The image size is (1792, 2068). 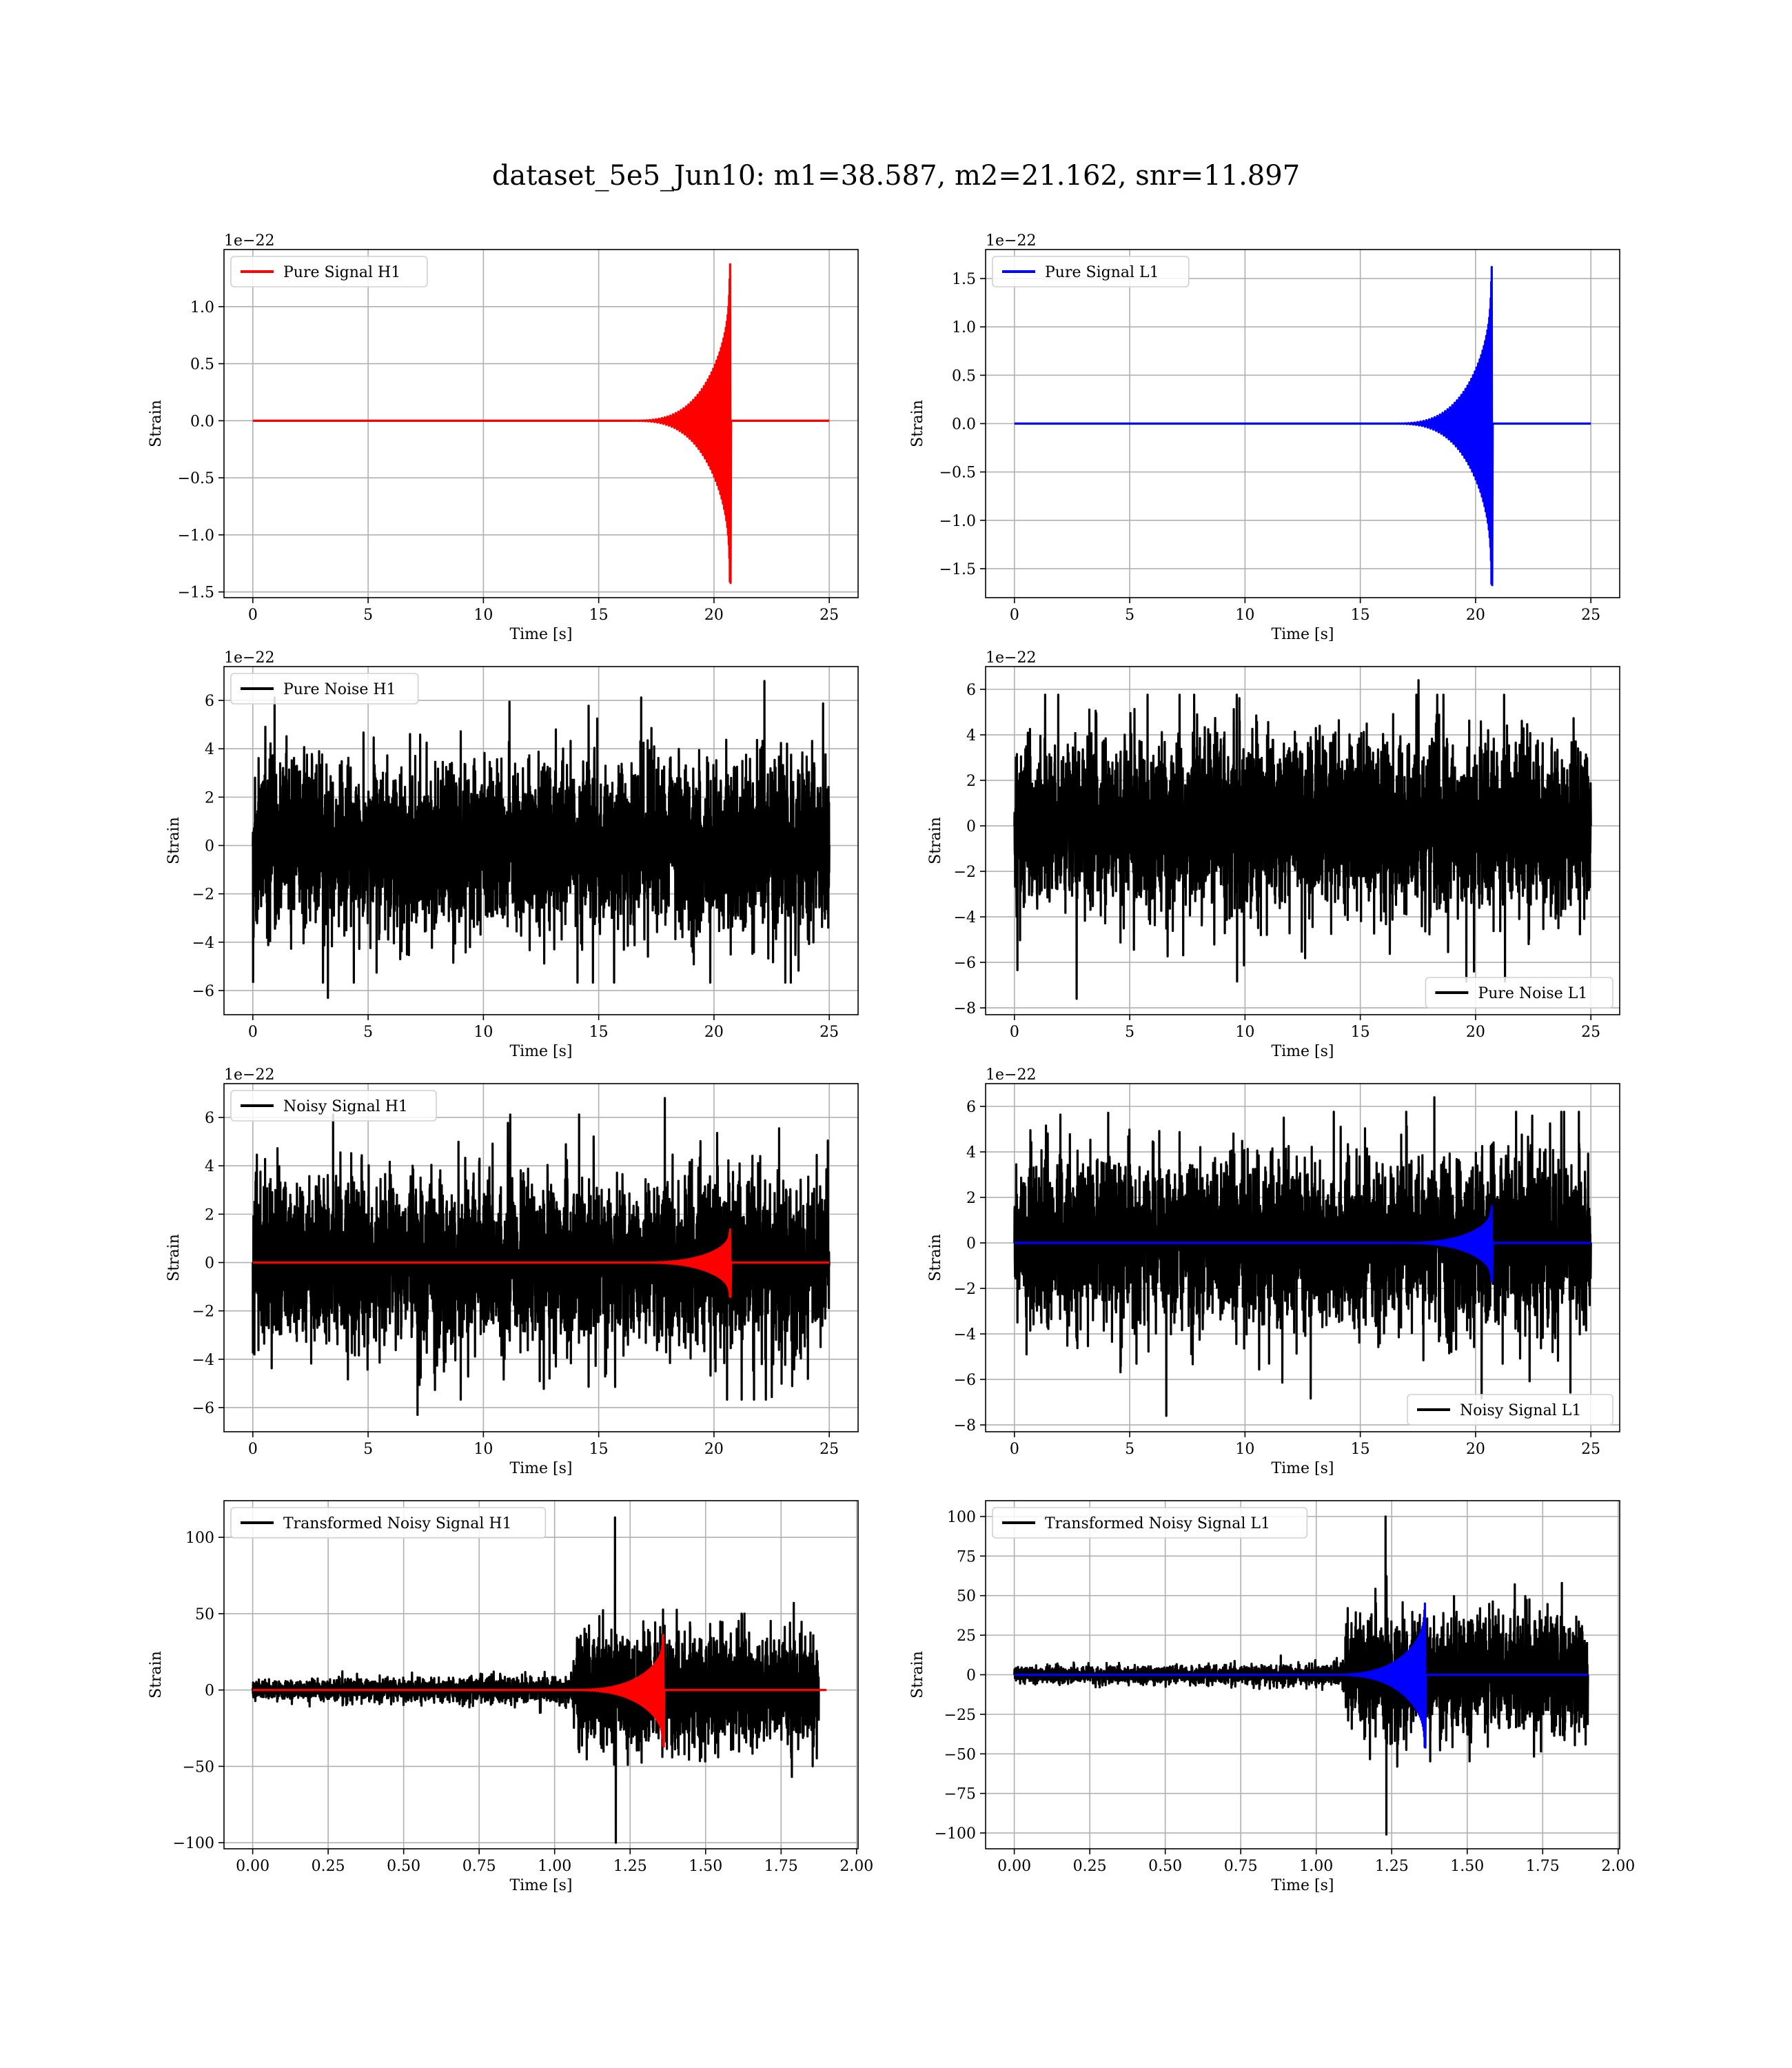 I want to click on y-tick-label: −75, so click(x=960, y=1794).